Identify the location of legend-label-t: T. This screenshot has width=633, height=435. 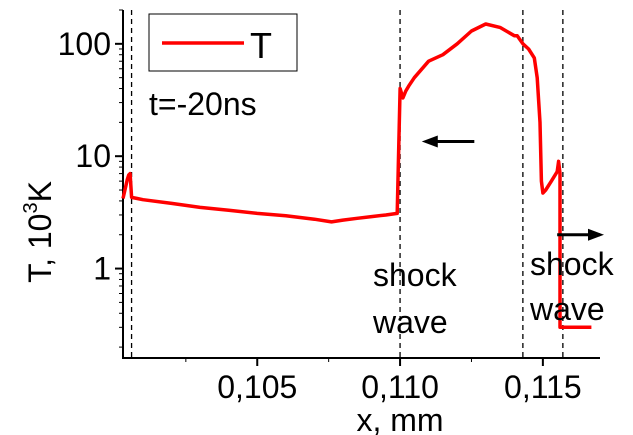
(261, 45).